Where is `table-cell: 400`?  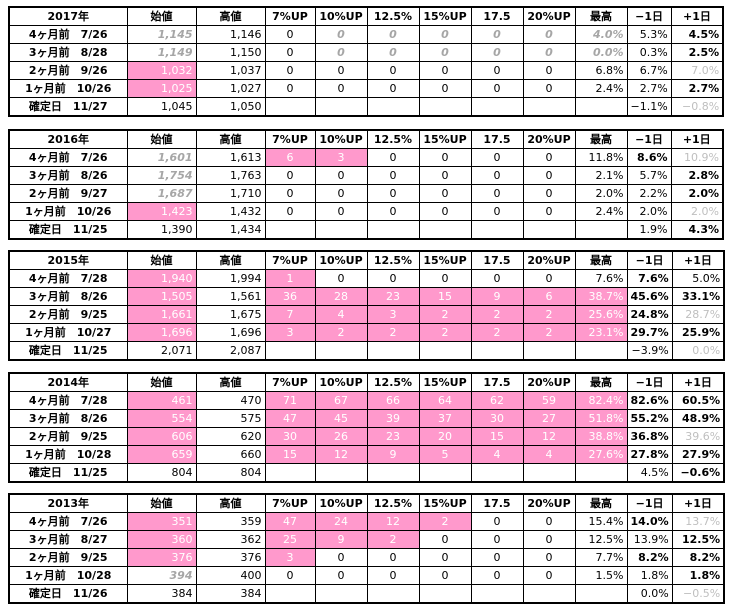
table-cell: 400 is located at coordinates (230, 575).